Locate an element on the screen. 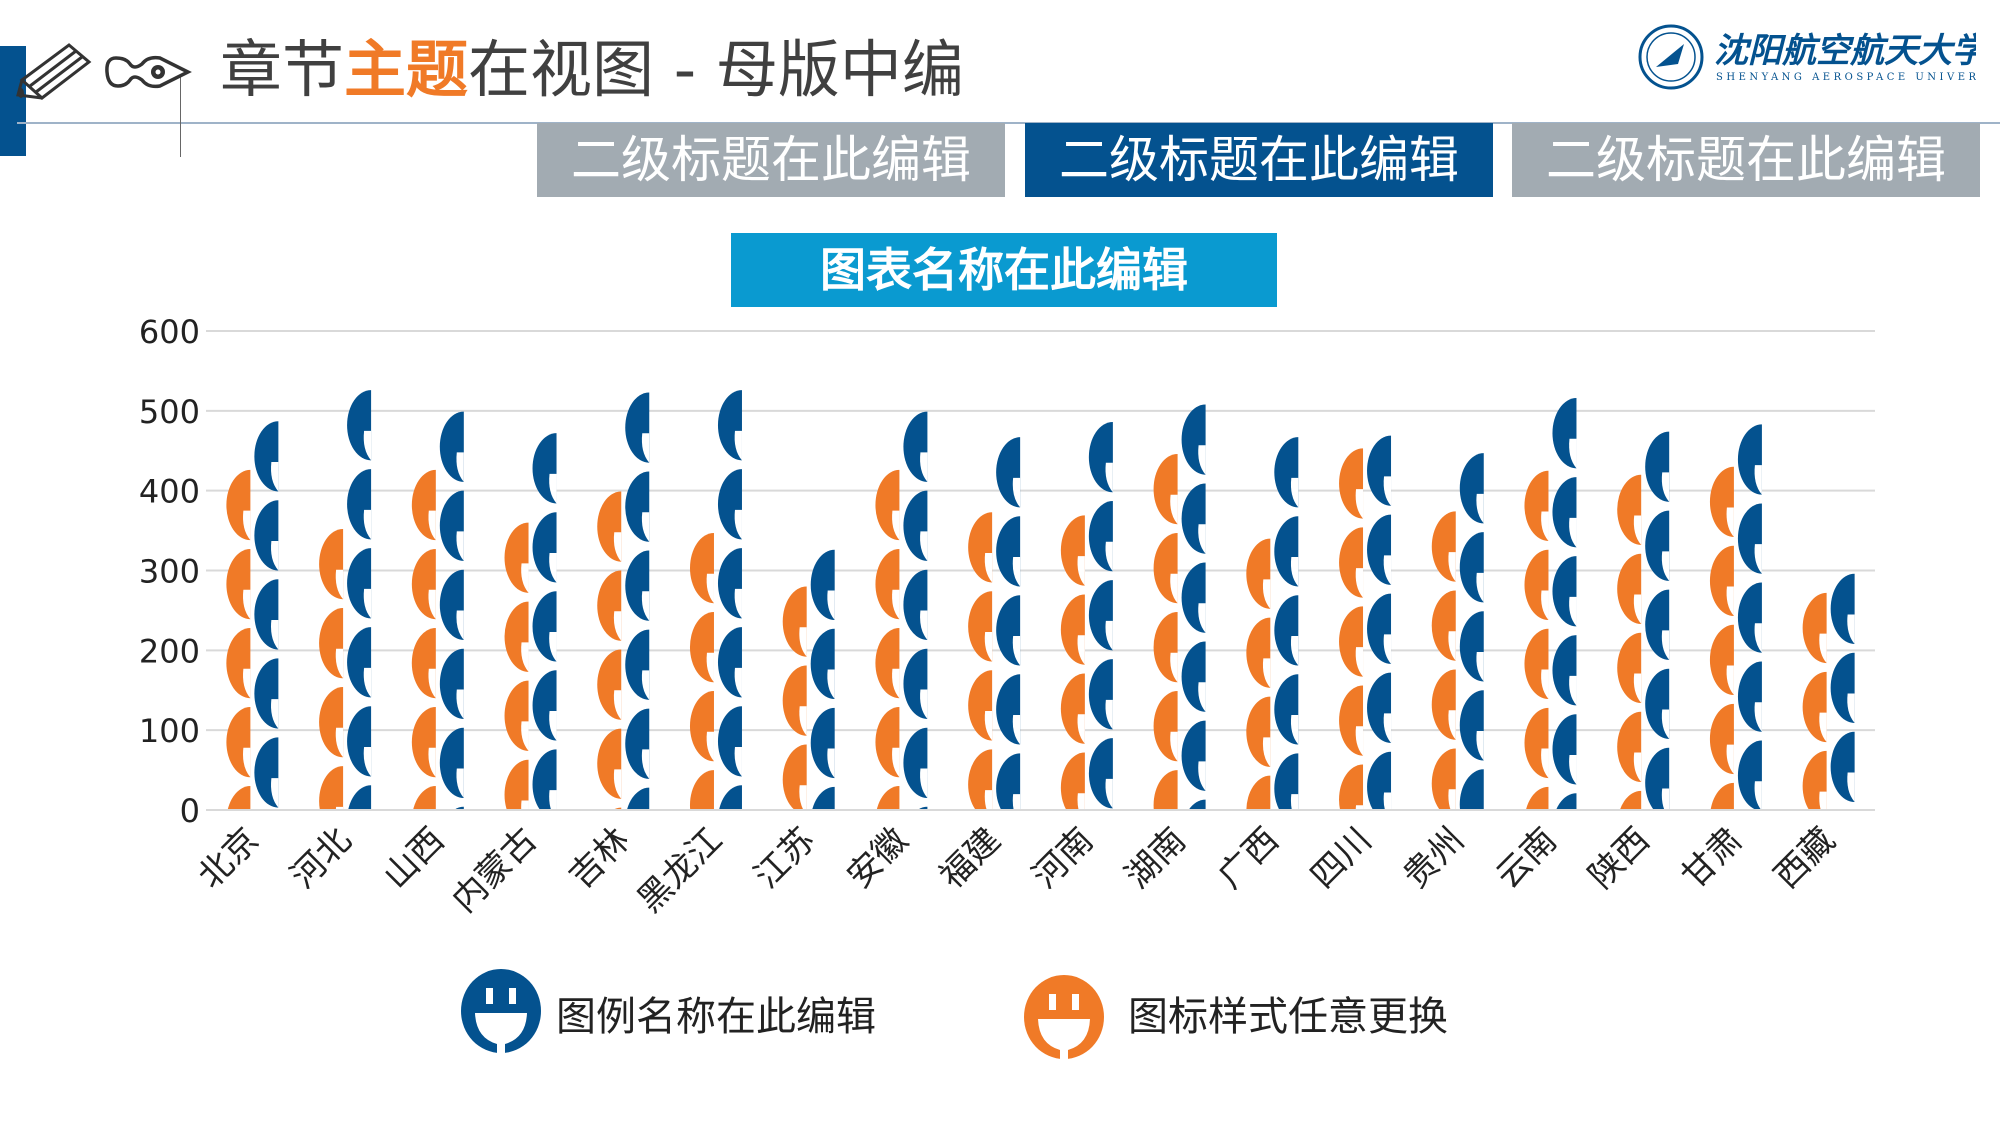 This screenshot has height=1125, width=2000. university-seal-icon: 沈阳航空航天大学 SHENYANG AEROSPACE UNIVERSITY is located at coordinates (1819, 57).